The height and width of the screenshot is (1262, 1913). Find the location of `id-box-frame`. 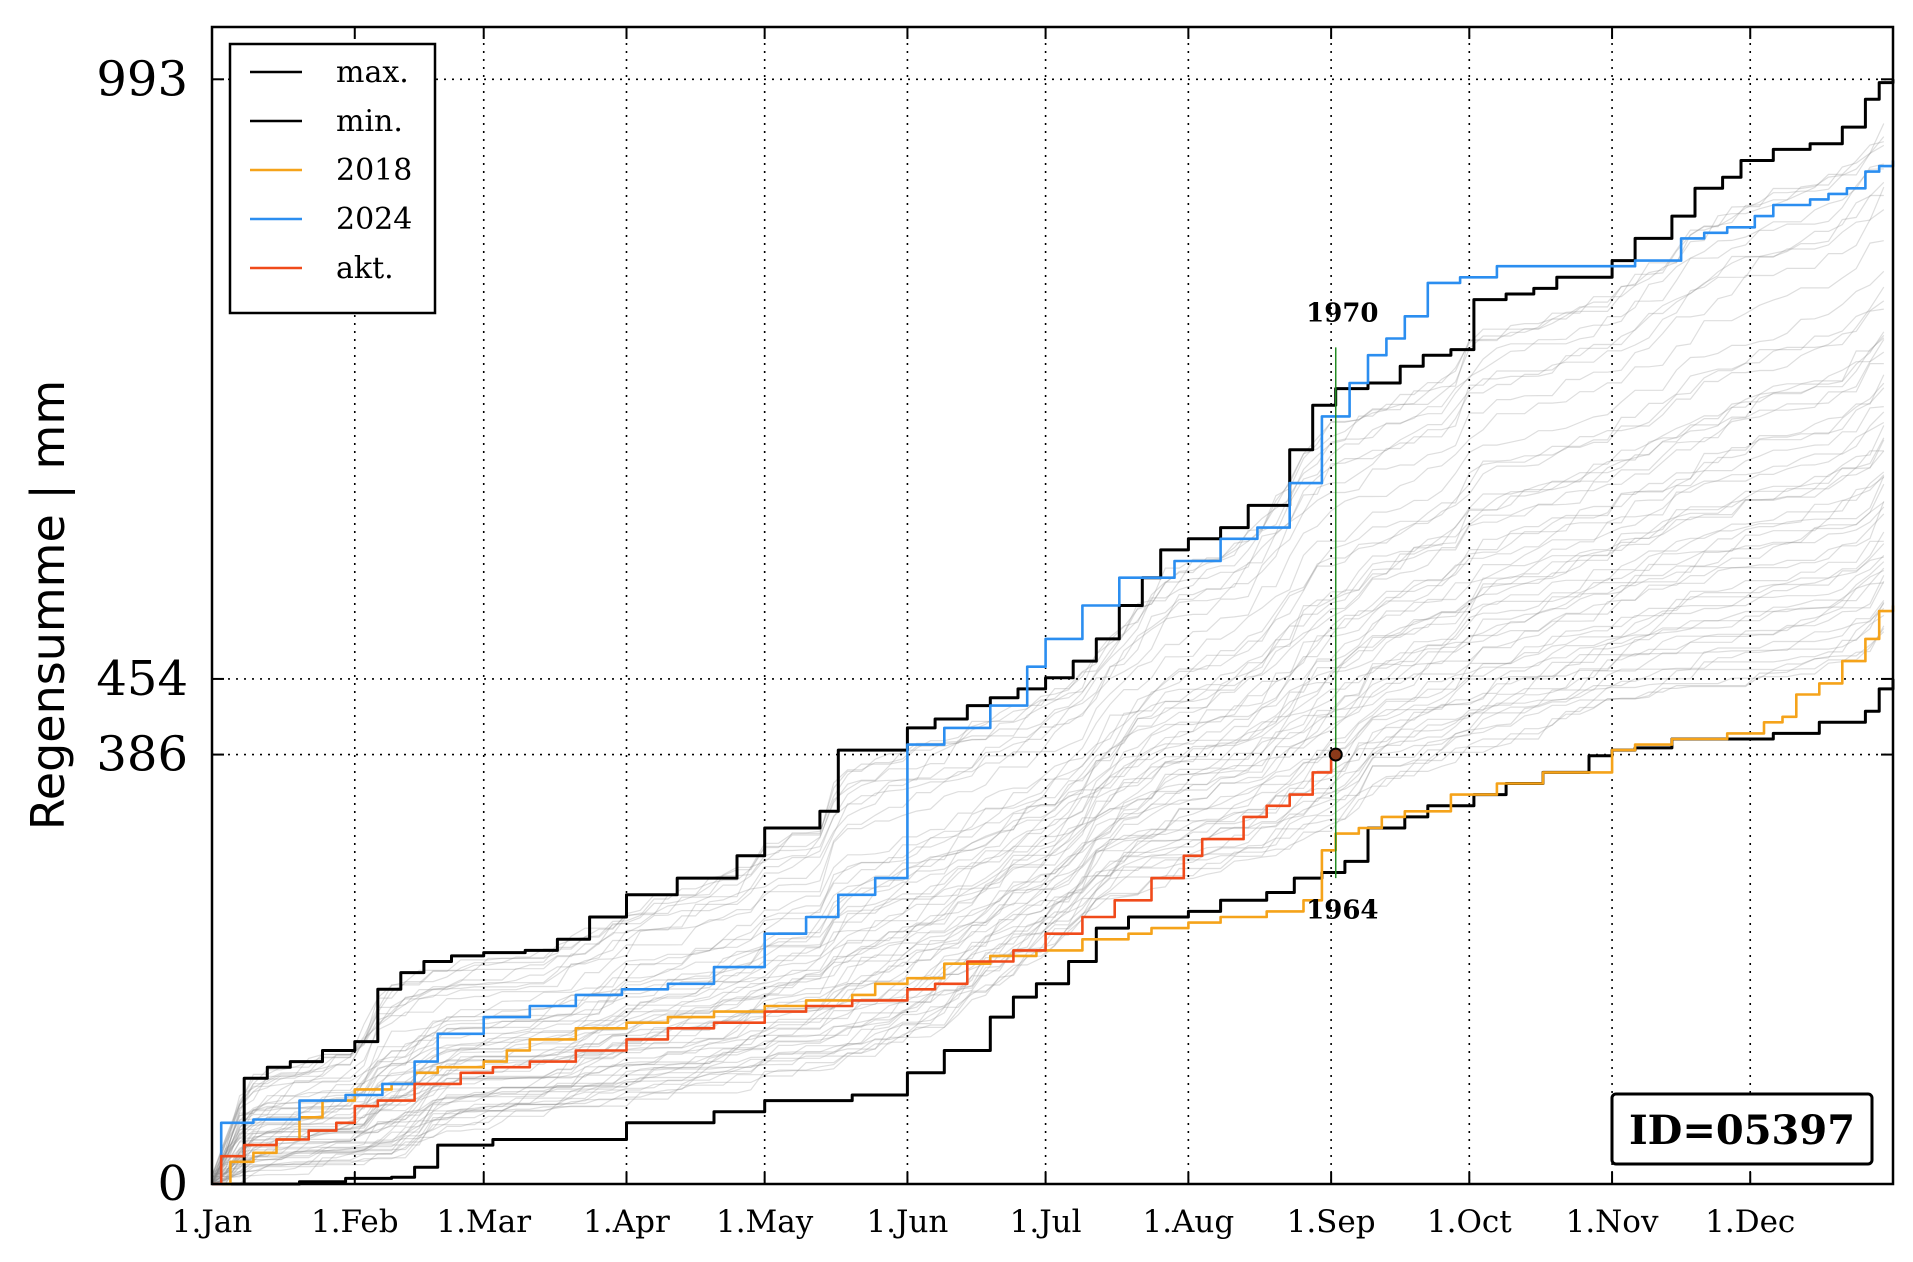

id-box-frame is located at coordinates (1742, 1129).